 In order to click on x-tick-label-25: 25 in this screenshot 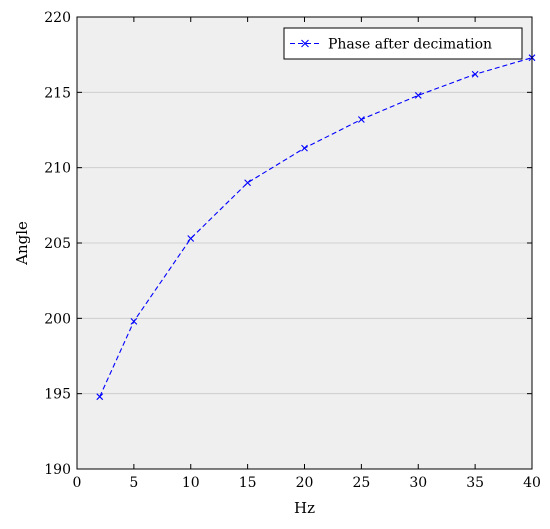, I will do `click(361, 483)`.